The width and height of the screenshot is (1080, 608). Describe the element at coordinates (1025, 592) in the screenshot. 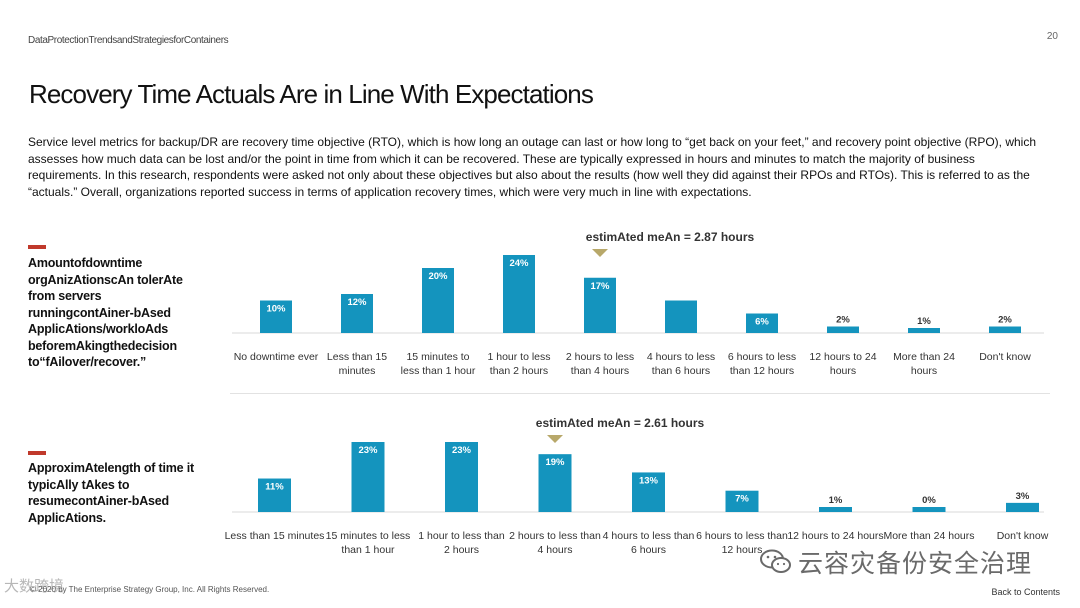

I see `back-to-contents-link: Back to Contents` at that location.